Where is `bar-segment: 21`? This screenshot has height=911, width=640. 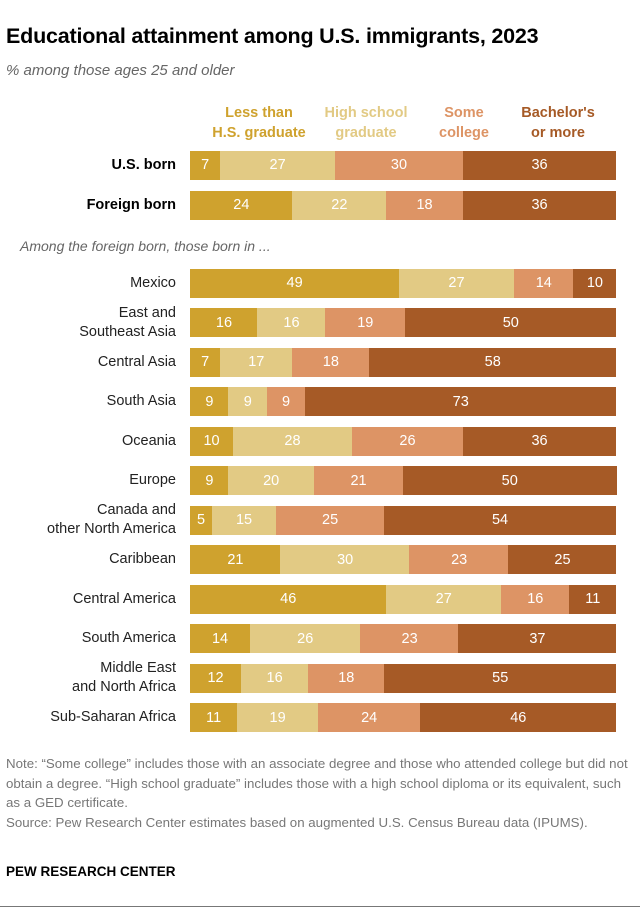 bar-segment: 21 is located at coordinates (235, 559).